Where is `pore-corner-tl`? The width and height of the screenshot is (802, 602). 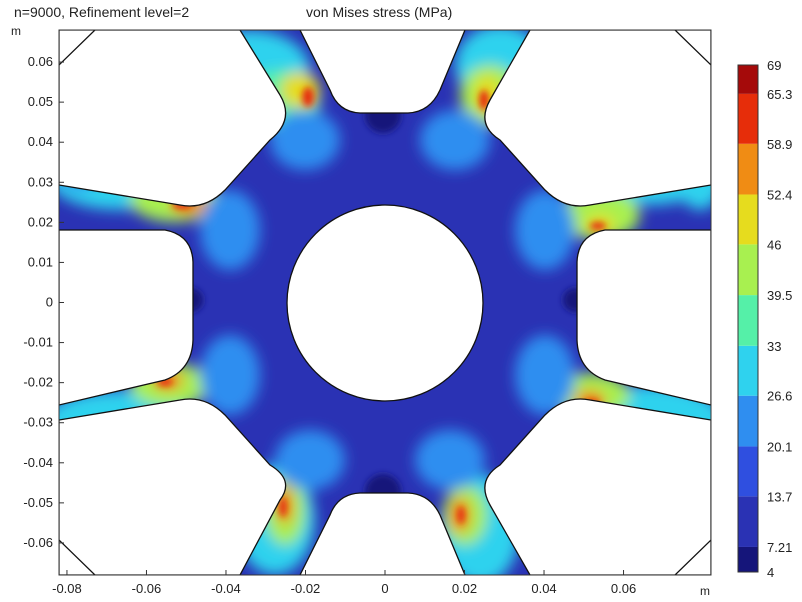 pore-corner-tl is located at coordinates (77, 48).